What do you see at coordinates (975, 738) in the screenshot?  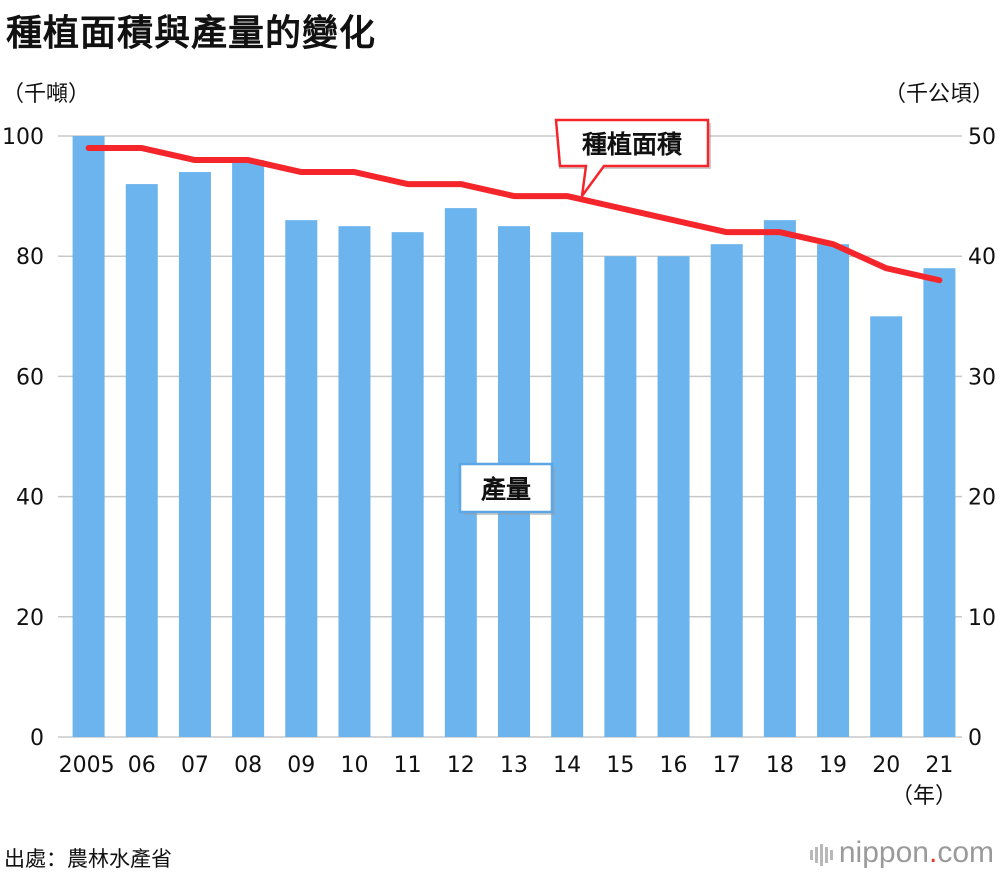 I see `right-tick-label: 0` at bounding box center [975, 738].